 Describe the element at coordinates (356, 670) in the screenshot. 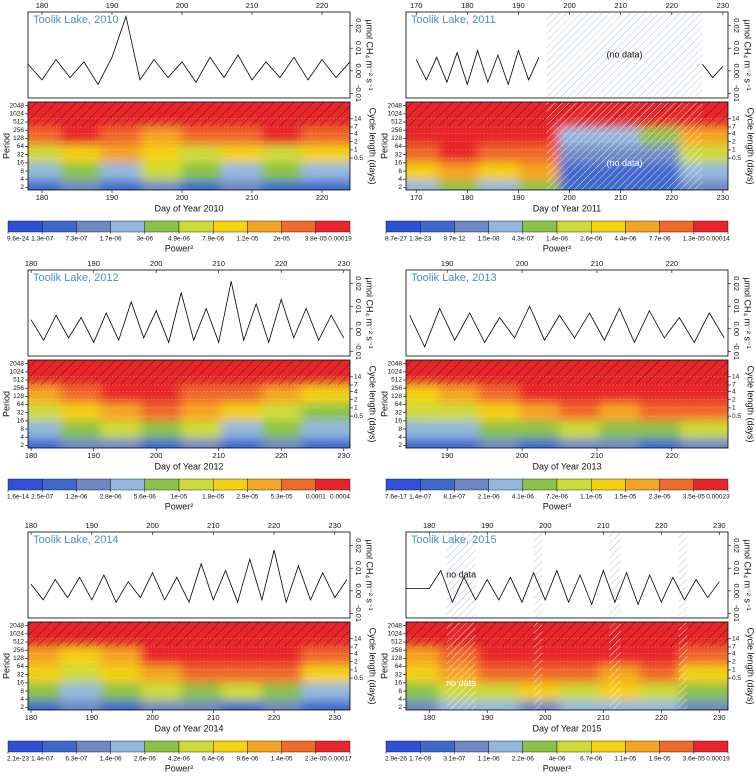

I see `cycle-tick-label: 1` at that location.